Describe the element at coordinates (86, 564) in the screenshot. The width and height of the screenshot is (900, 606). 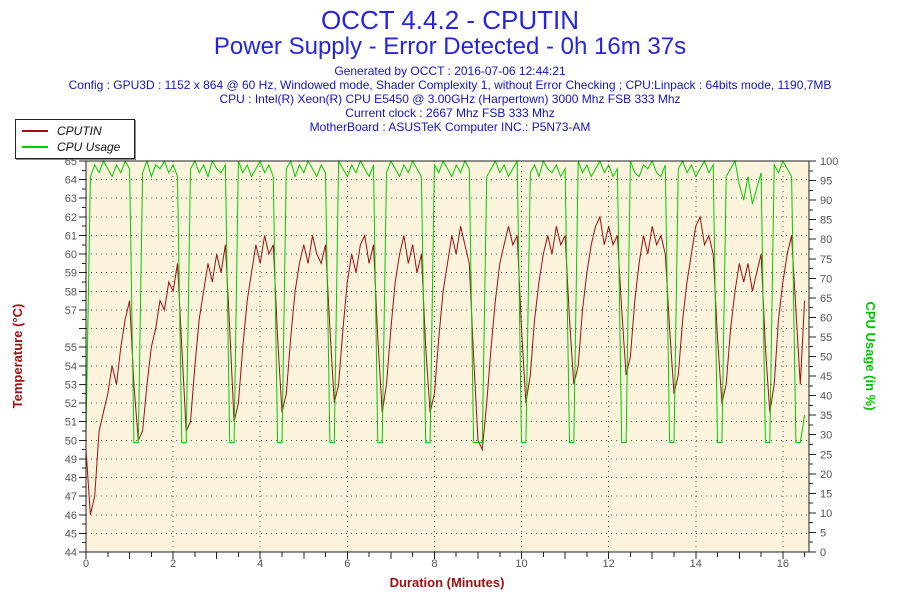
I see `x-tick-label: 0` at that location.